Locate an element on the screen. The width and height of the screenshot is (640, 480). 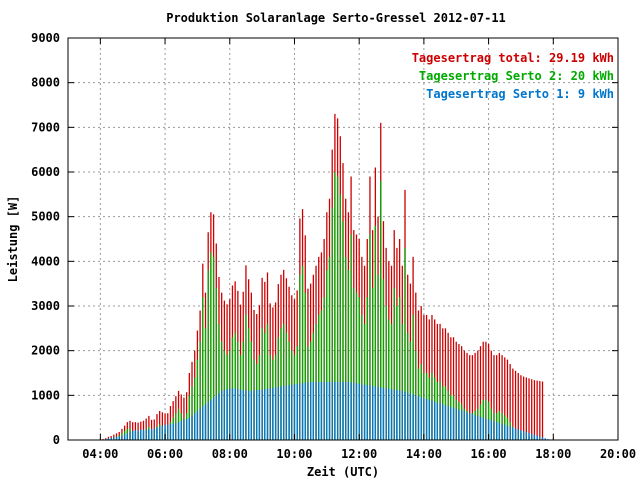
y-tick-label: 3000 is located at coordinates (45, 306).